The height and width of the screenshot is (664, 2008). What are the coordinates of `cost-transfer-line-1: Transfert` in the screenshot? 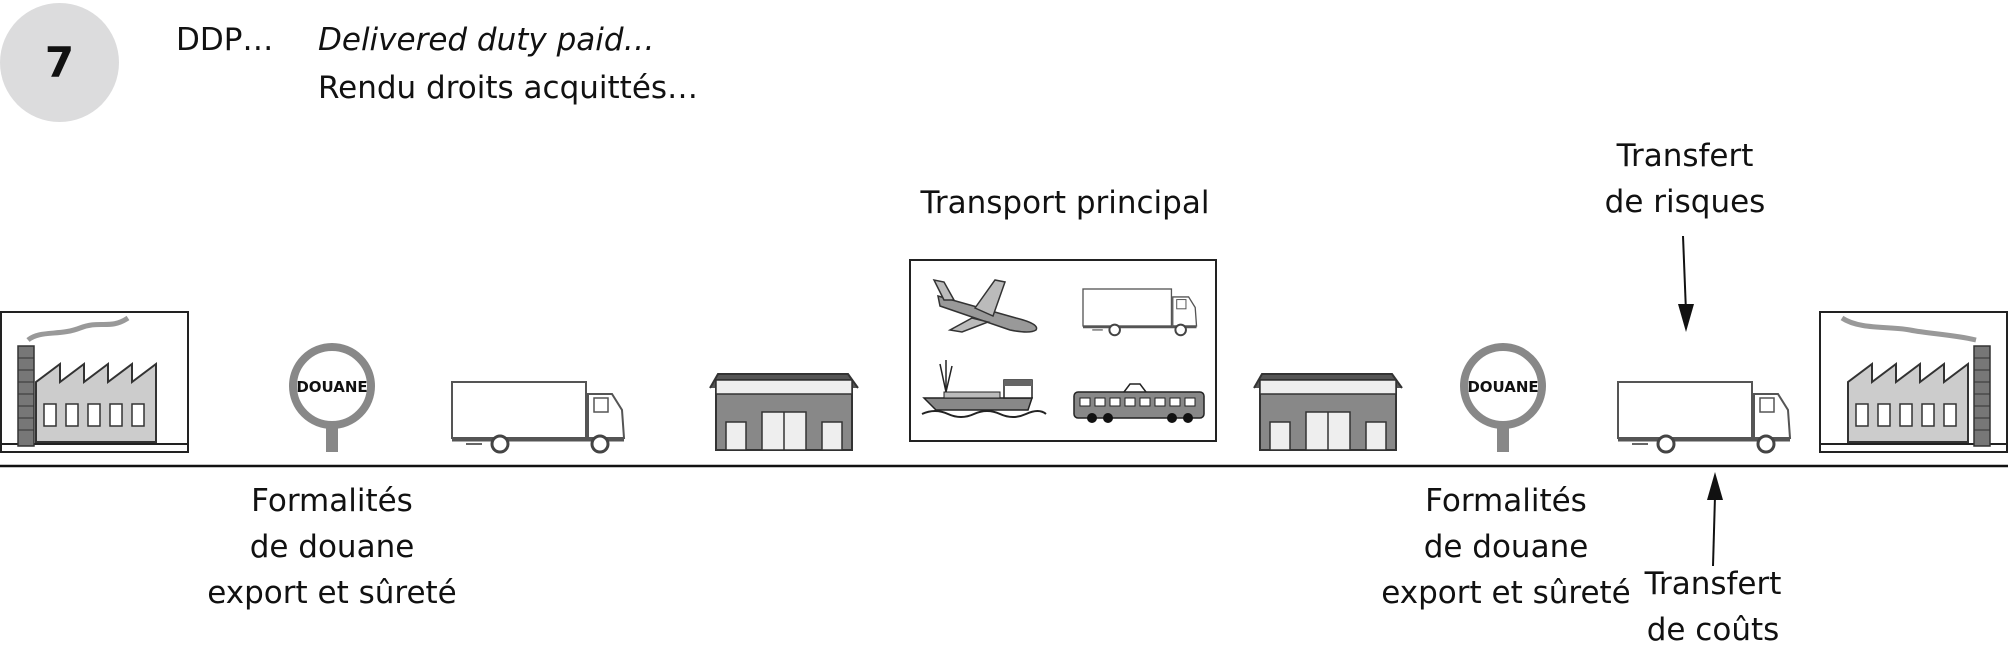 It's located at (1713, 584).